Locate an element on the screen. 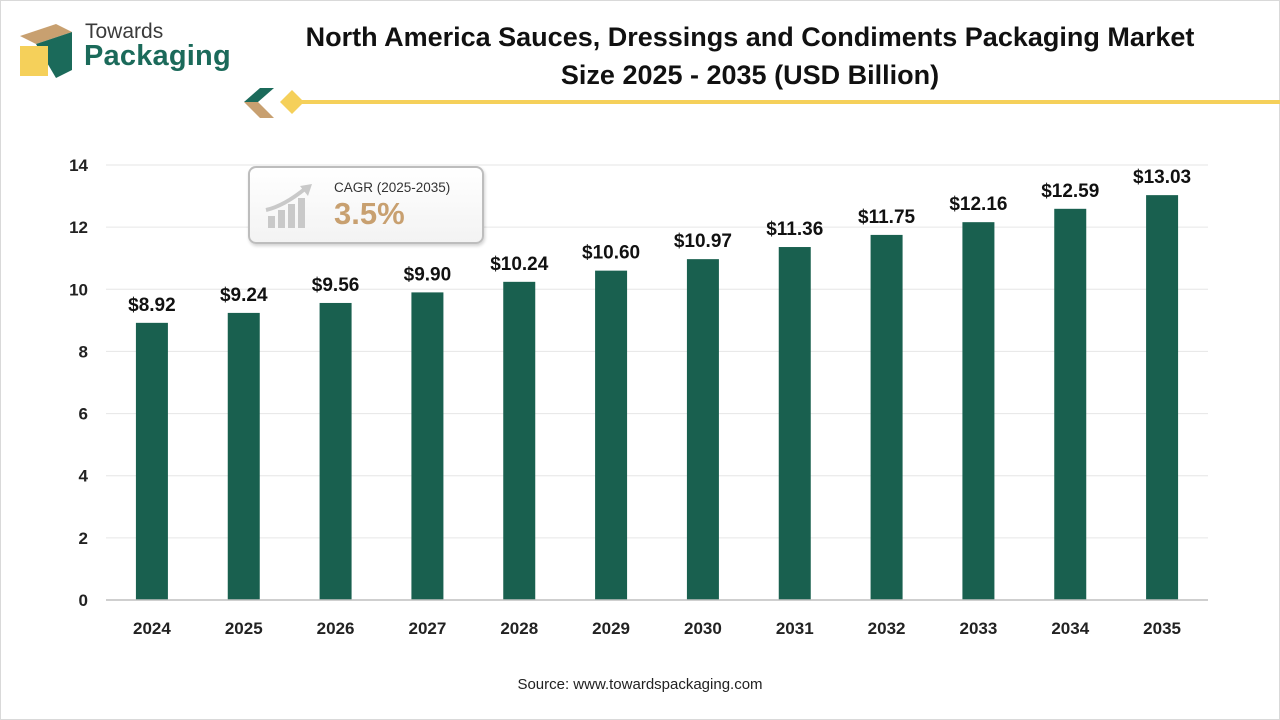  bar-2025 is located at coordinates (243, 456).